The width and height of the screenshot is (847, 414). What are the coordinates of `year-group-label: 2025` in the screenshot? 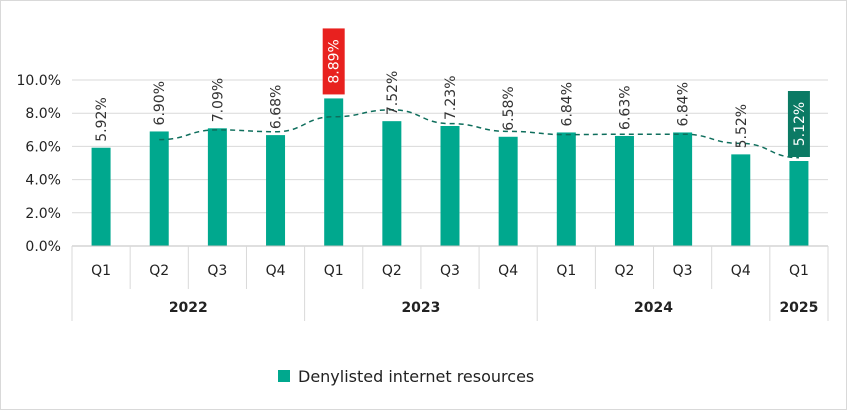 It's located at (798, 308).